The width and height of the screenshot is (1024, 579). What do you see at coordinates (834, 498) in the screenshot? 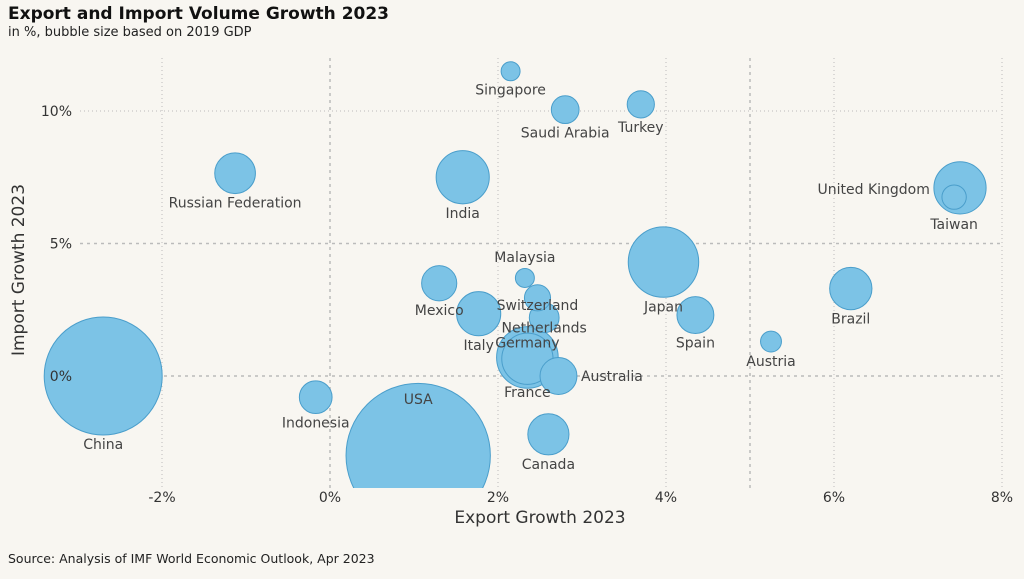
I see `x-tick-label: 6%` at bounding box center [834, 498].